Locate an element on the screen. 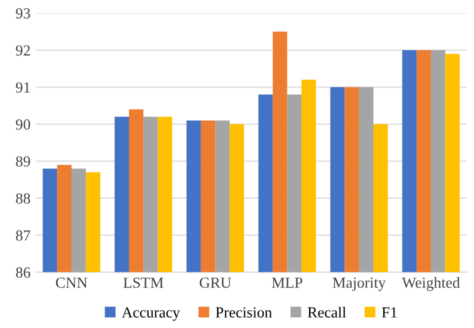 This screenshot has width=474, height=328. x-tick-label: Weighted is located at coordinates (431, 284).